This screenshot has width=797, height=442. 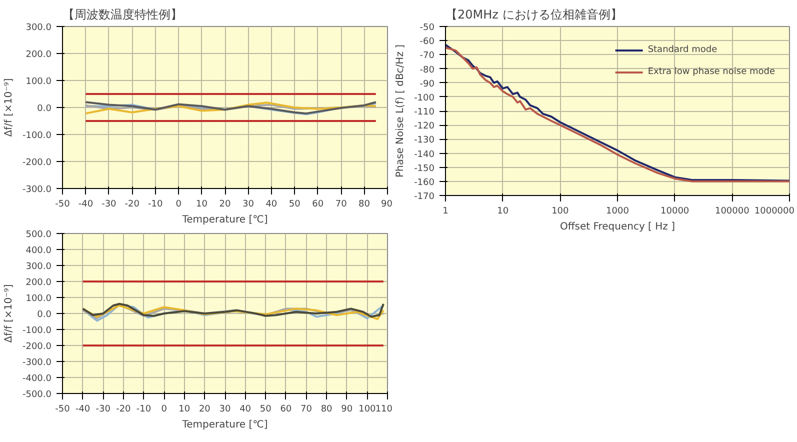 I want to click on y-tick-label: -400.0, so click(x=37, y=379).